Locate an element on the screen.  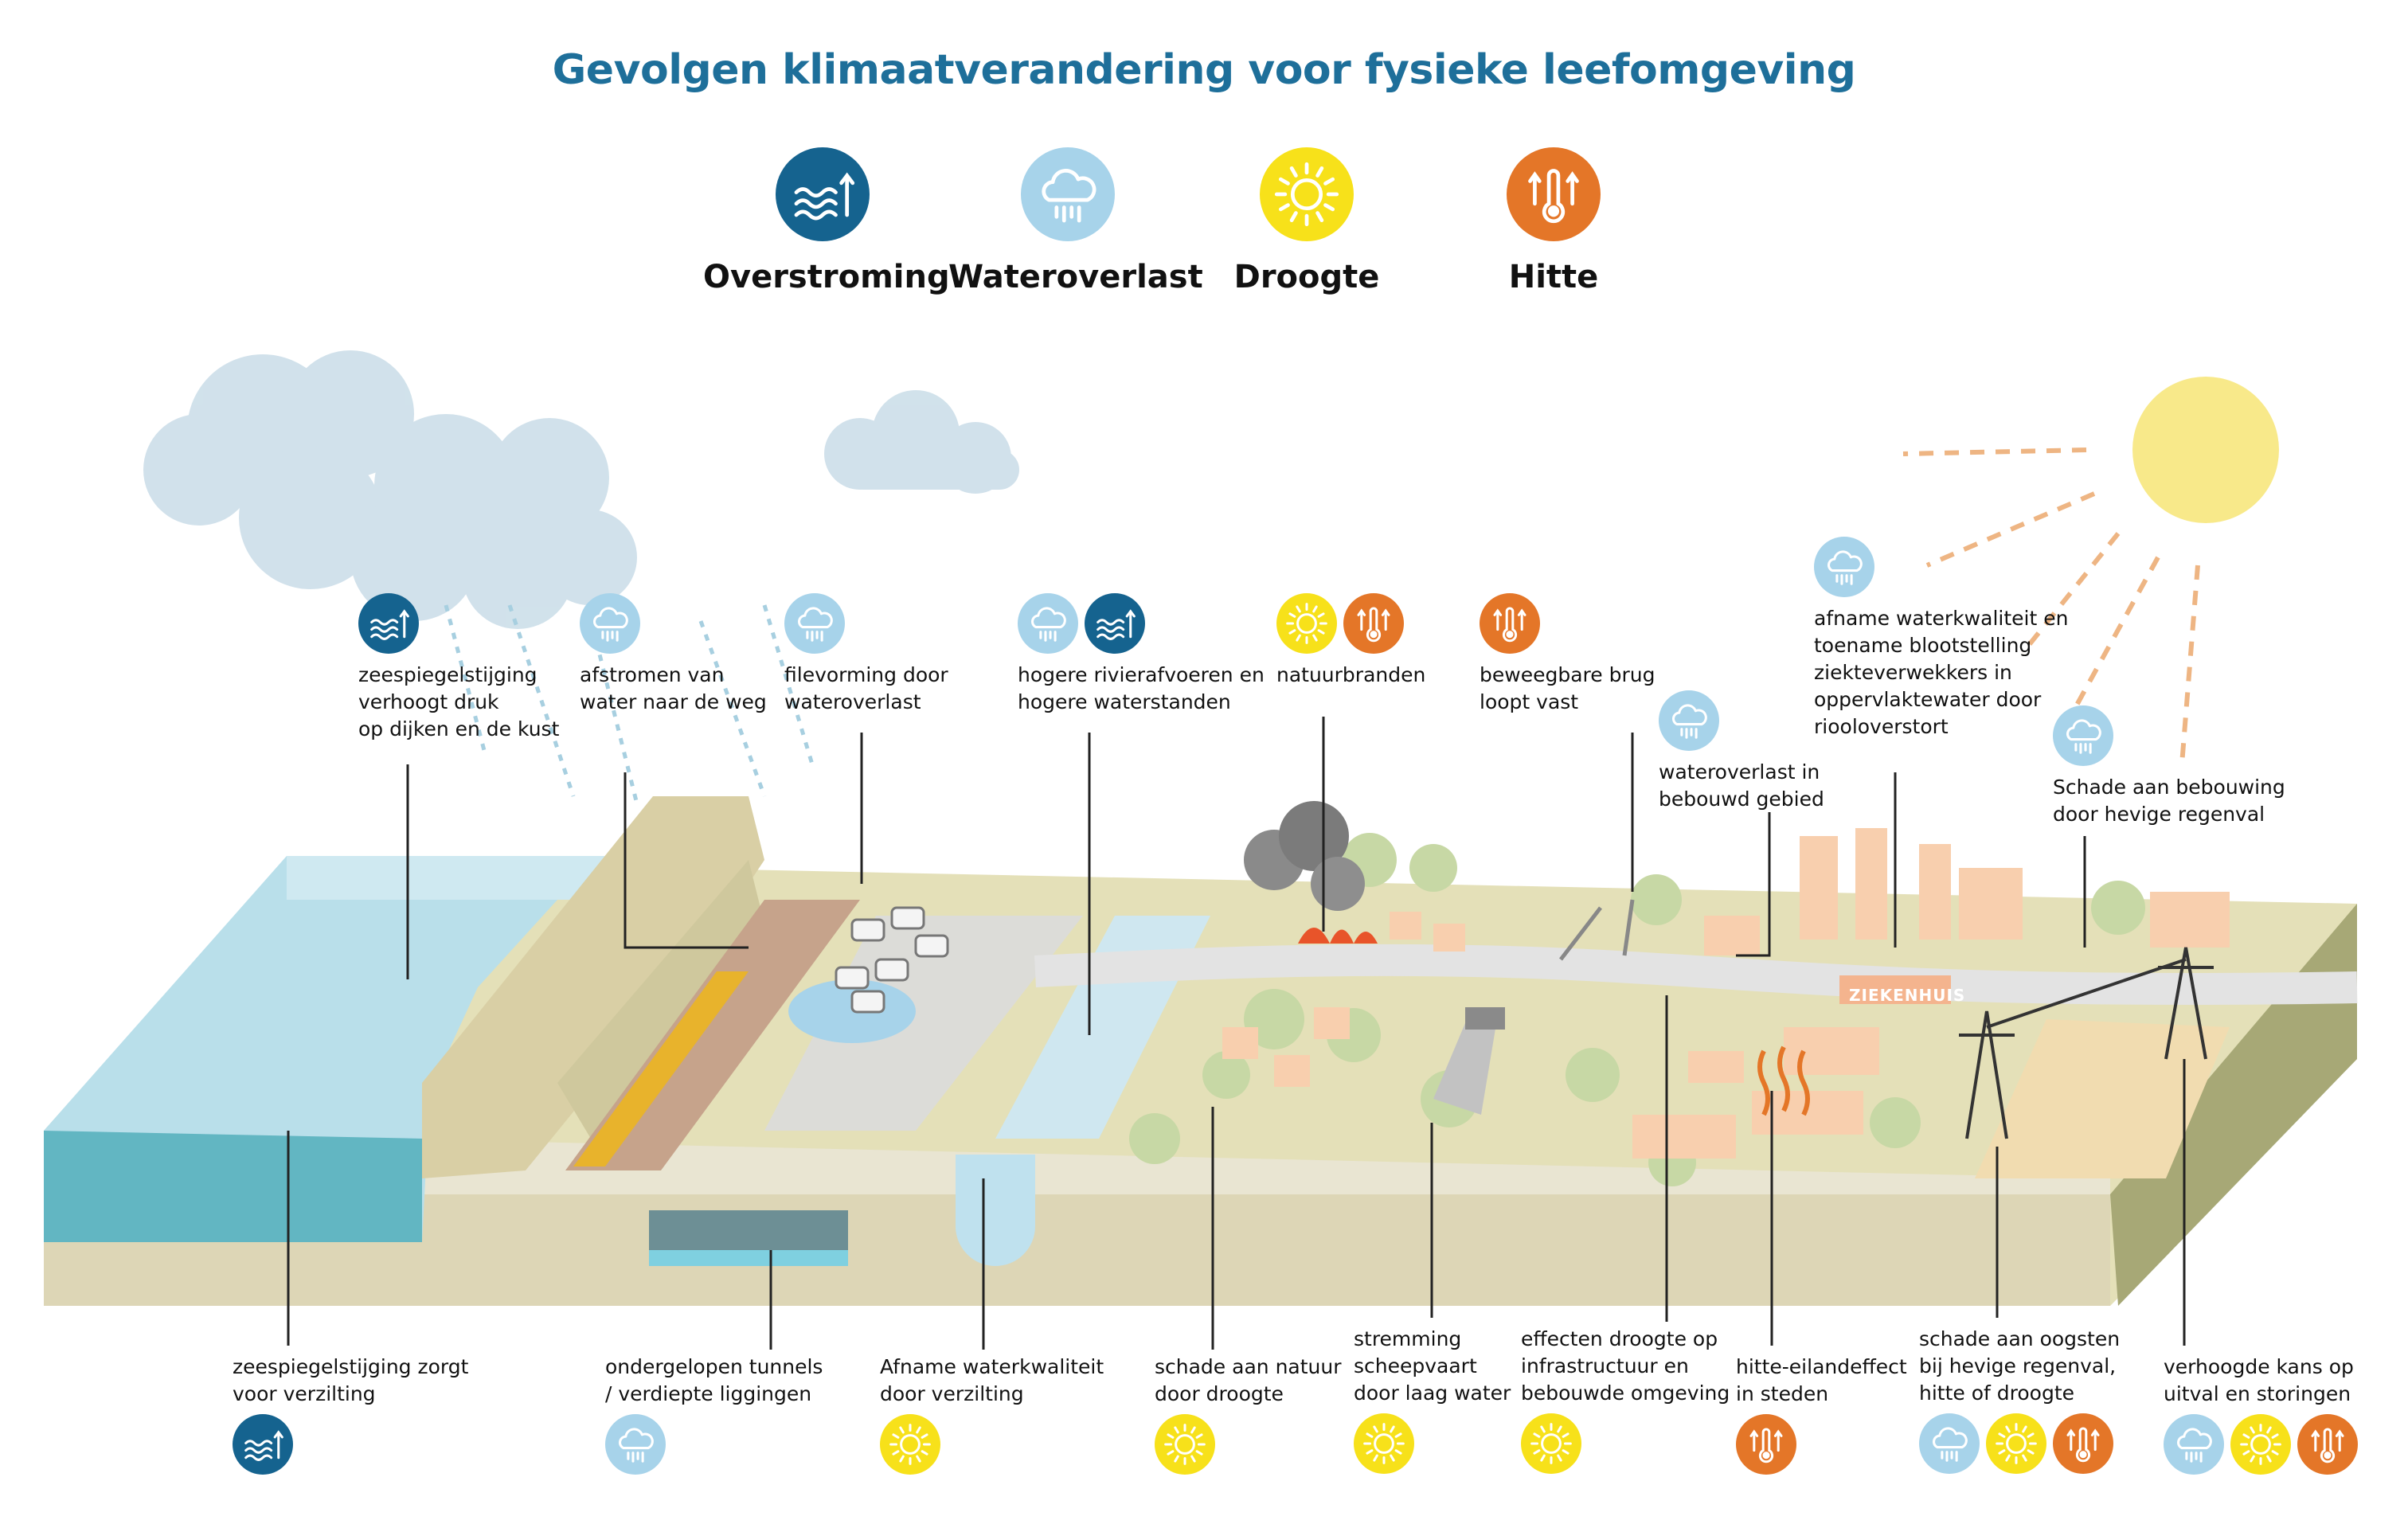
highway is located at coordinates (923, 1019).